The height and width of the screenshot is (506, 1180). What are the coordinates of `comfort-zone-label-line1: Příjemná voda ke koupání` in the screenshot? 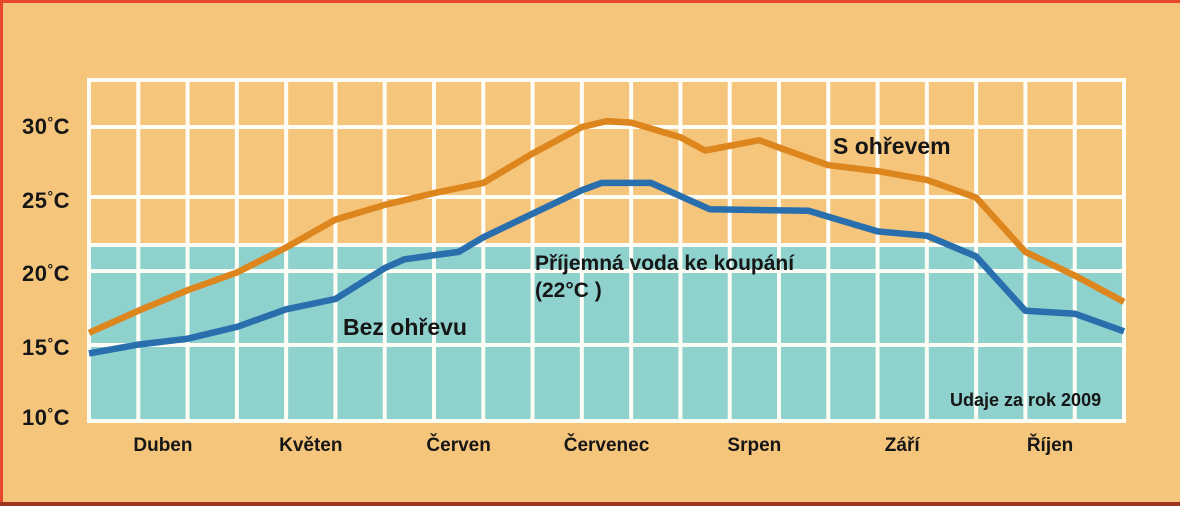 It's located at (665, 263).